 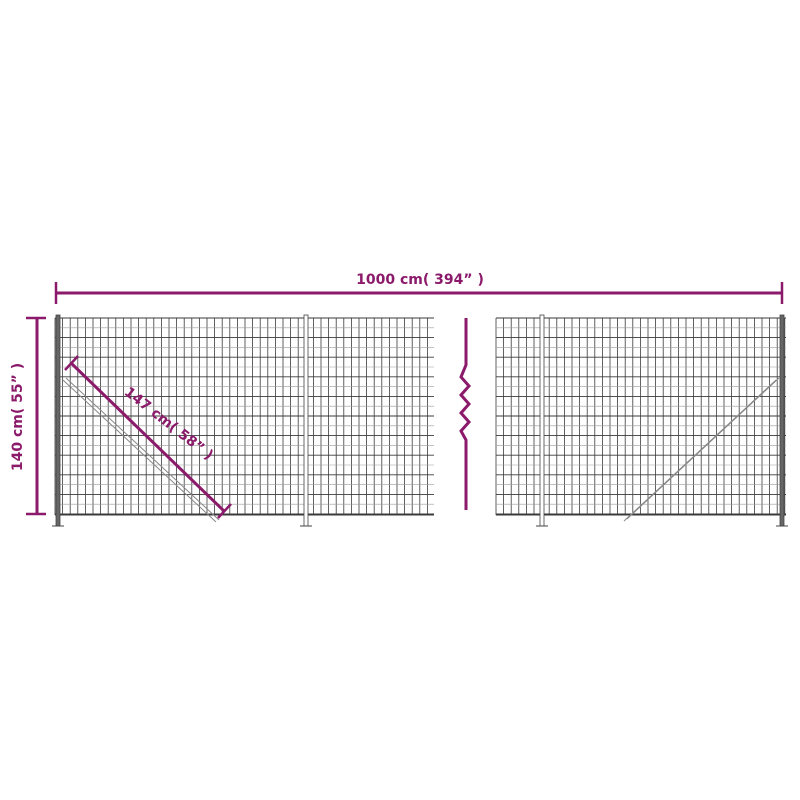 I want to click on brace-tick-end, so click(x=224, y=511).